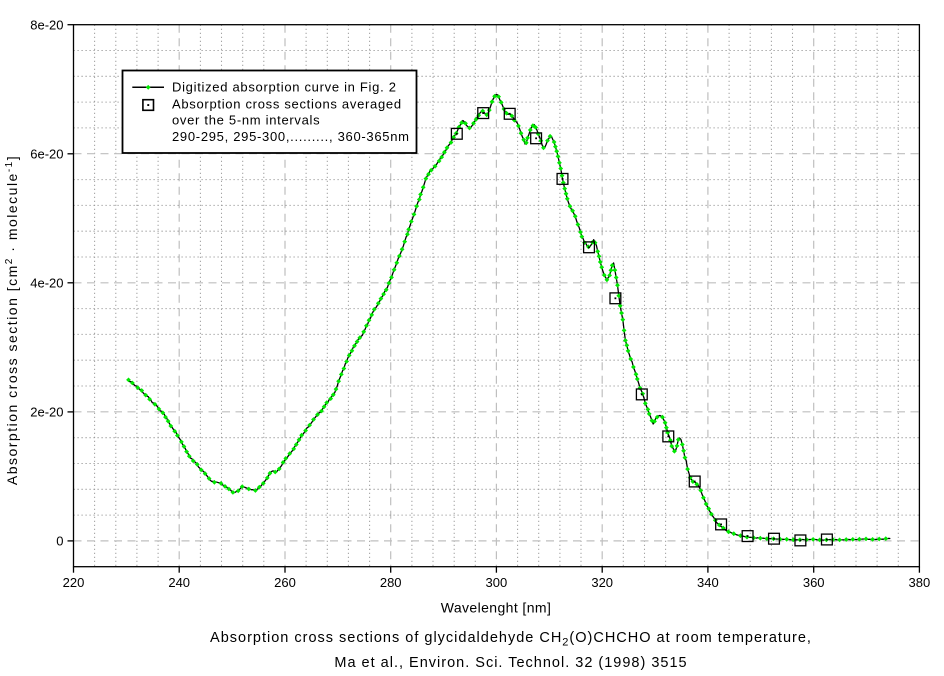 The image size is (944, 676). Describe the element at coordinates (391, 582) in the screenshot. I see `svg-text: 280` at that location.